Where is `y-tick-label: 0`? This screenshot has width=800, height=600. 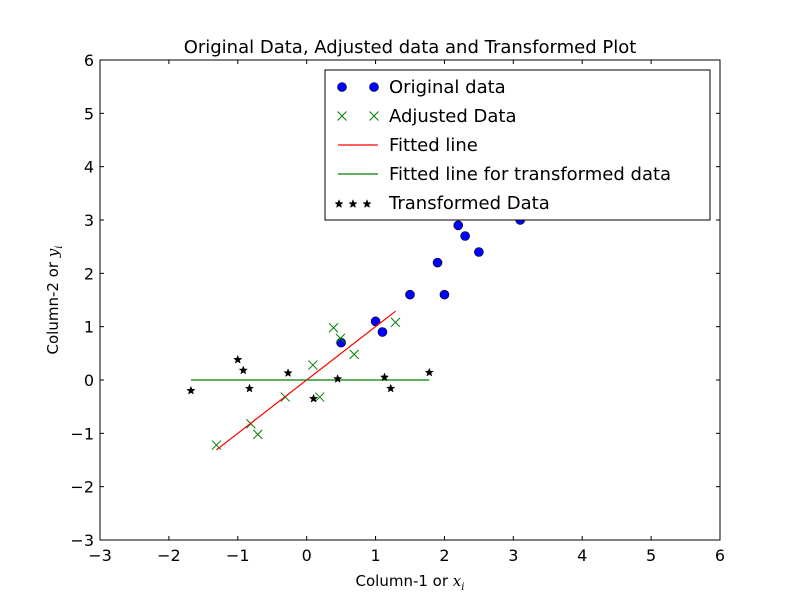
y-tick-label: 0 is located at coordinates (89, 380).